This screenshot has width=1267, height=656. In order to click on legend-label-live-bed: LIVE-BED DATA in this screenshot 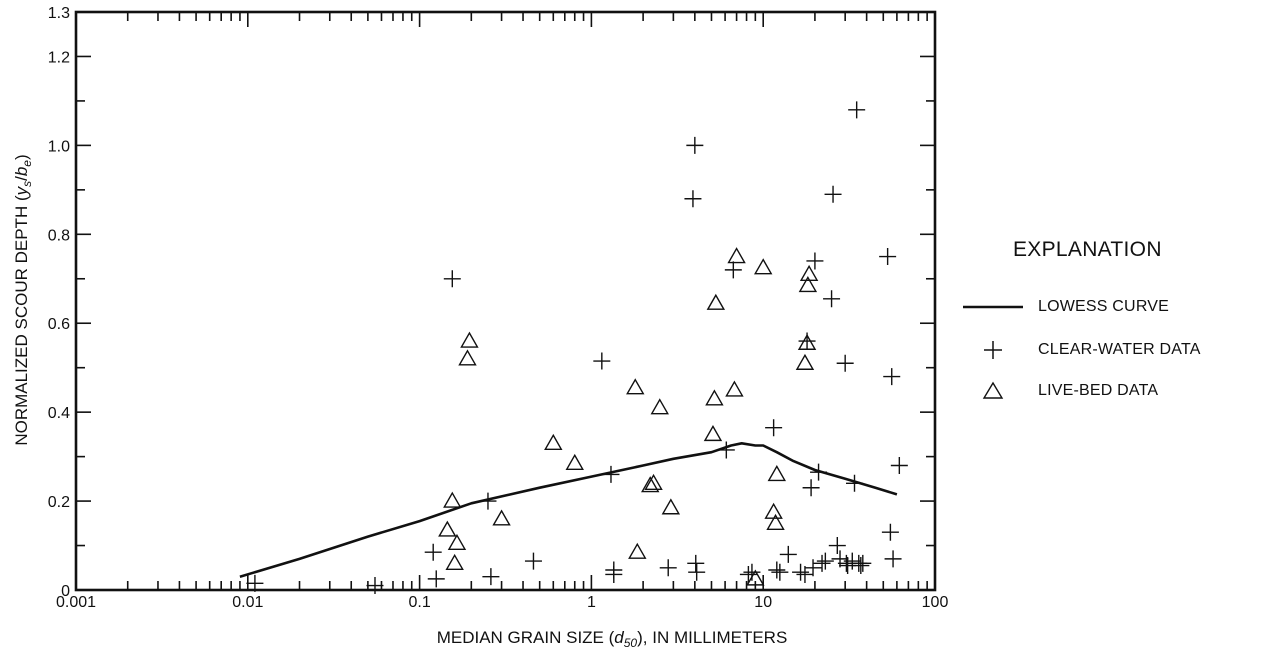, I will do `click(1098, 390)`.